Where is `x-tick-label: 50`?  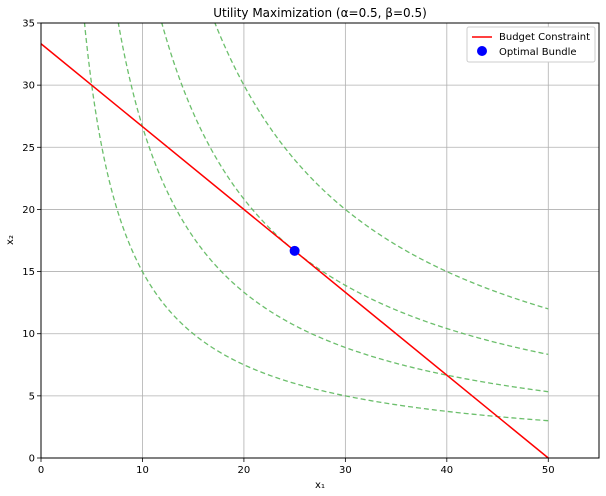
x-tick-label: 50 is located at coordinates (548, 470).